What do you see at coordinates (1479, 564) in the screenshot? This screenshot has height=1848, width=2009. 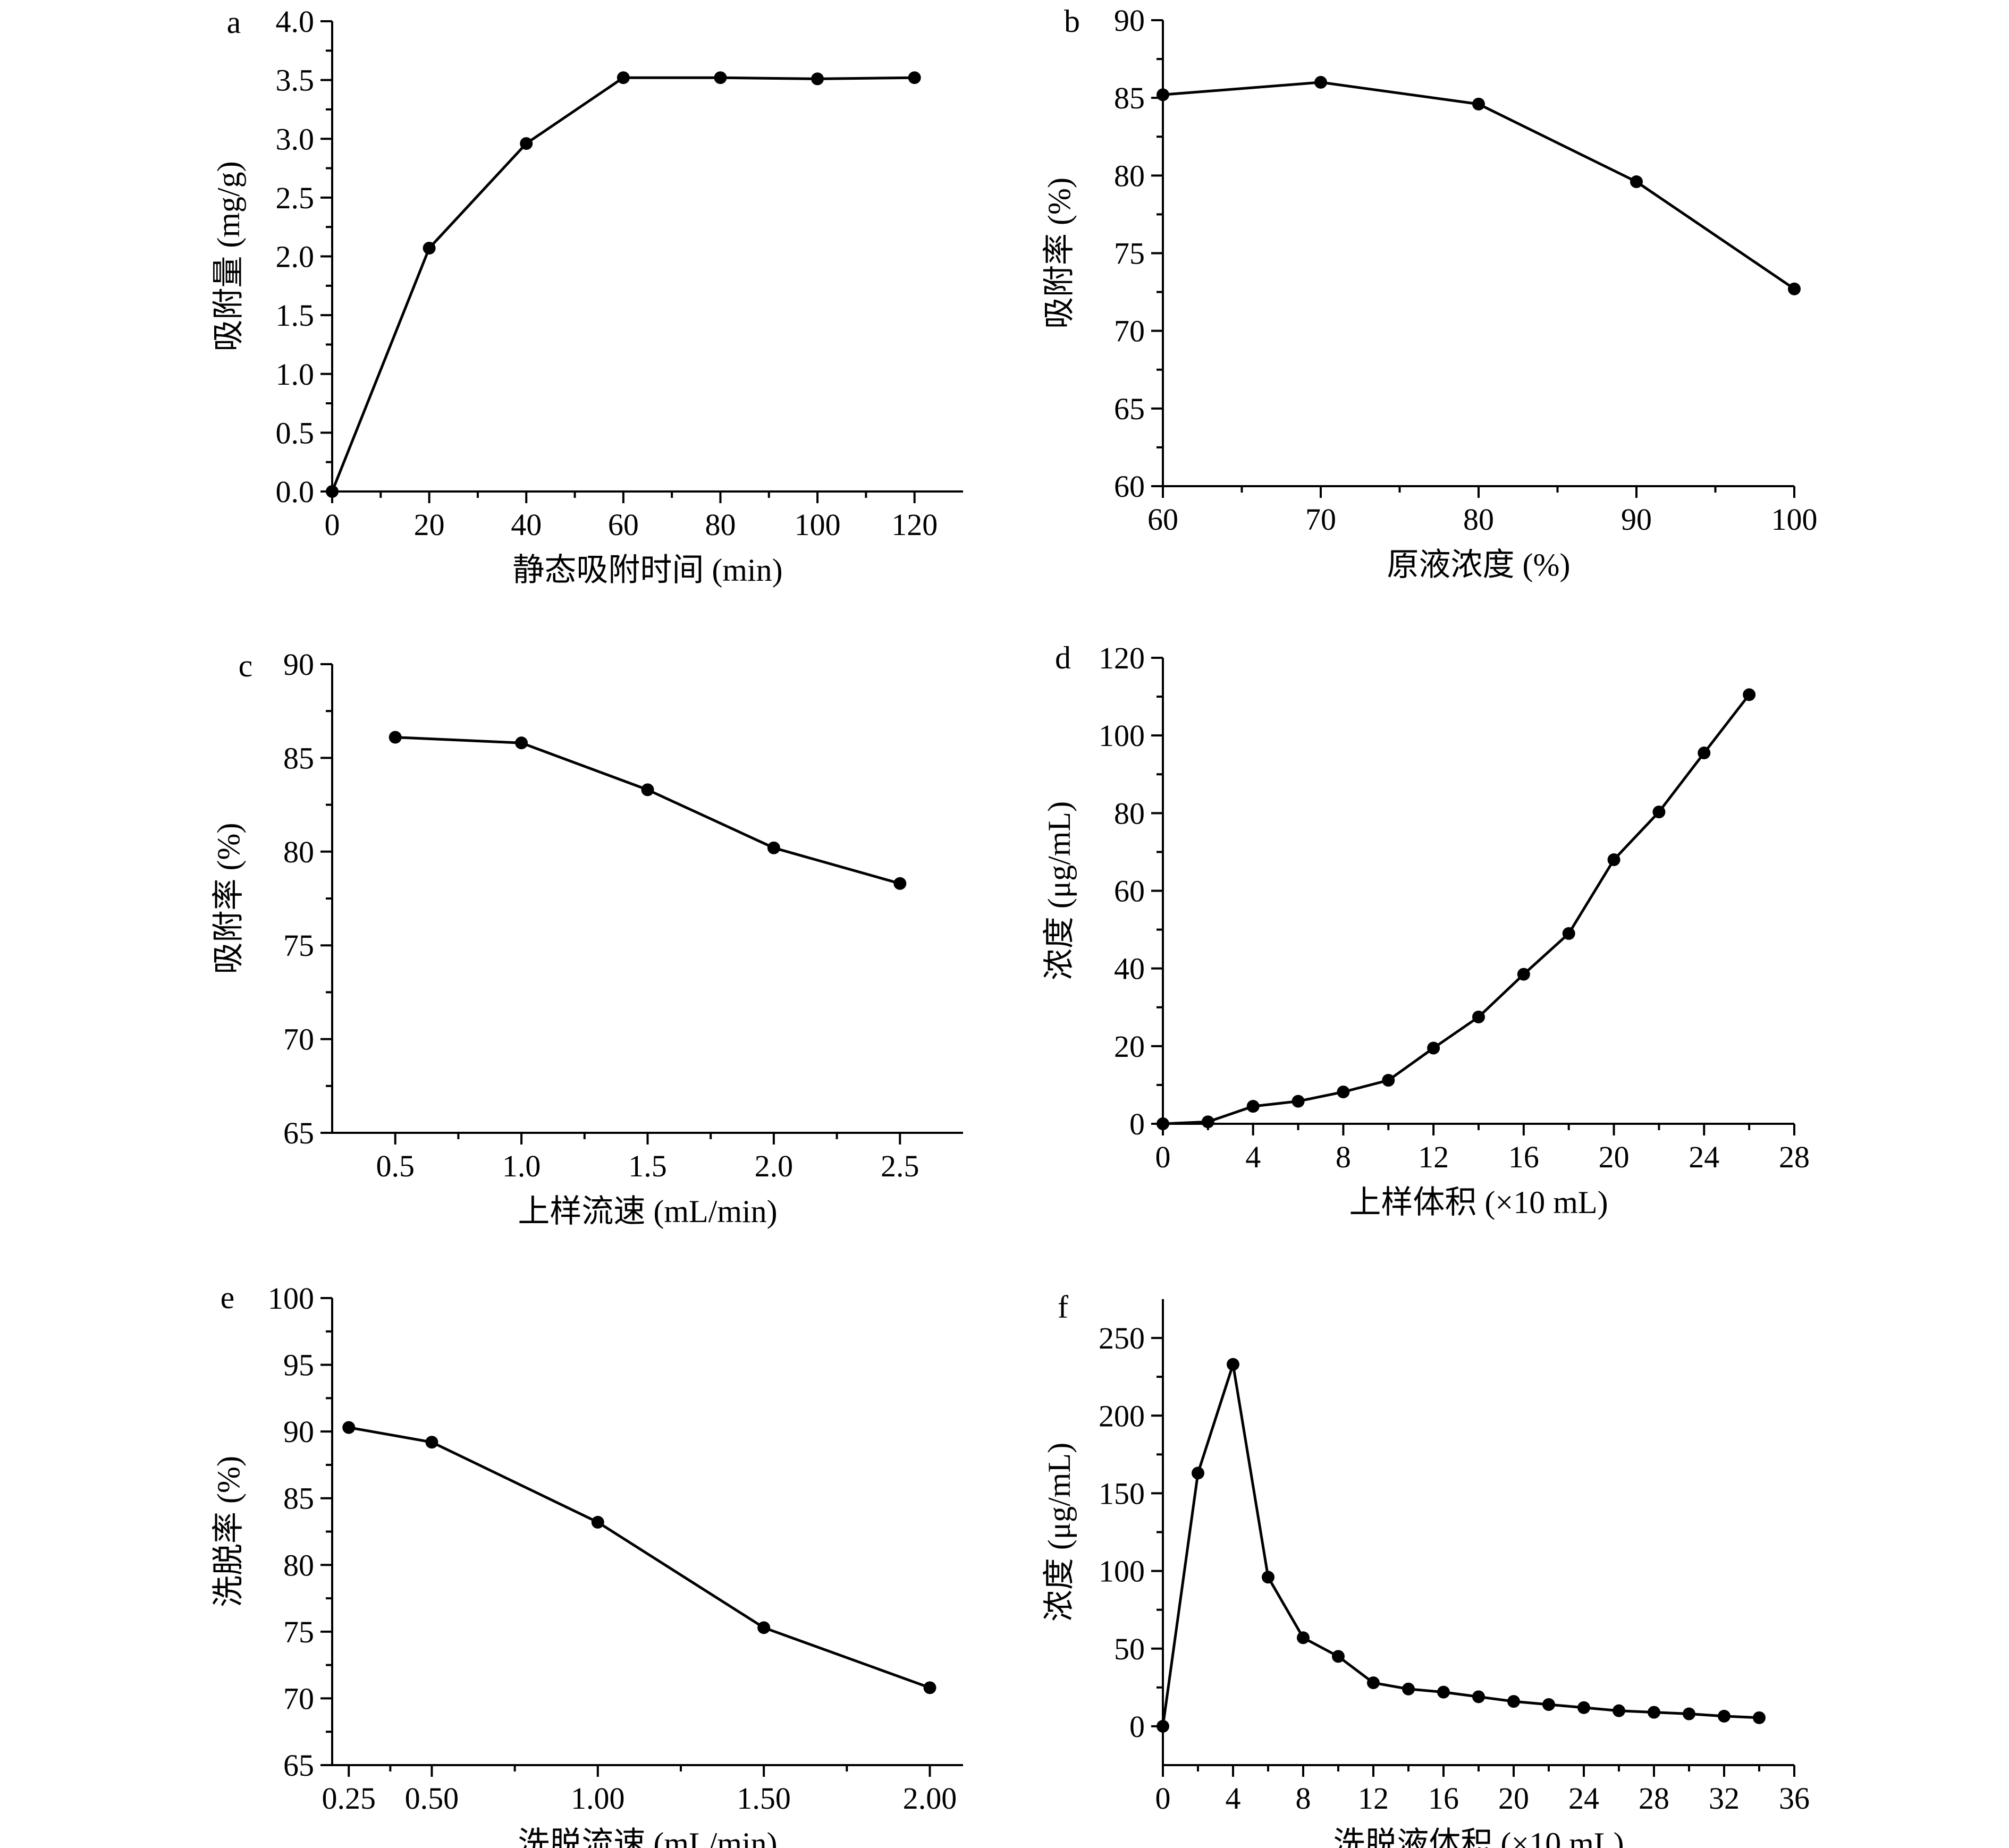 I see `x-axis-label: 原液浓度 (%)` at bounding box center [1479, 564].